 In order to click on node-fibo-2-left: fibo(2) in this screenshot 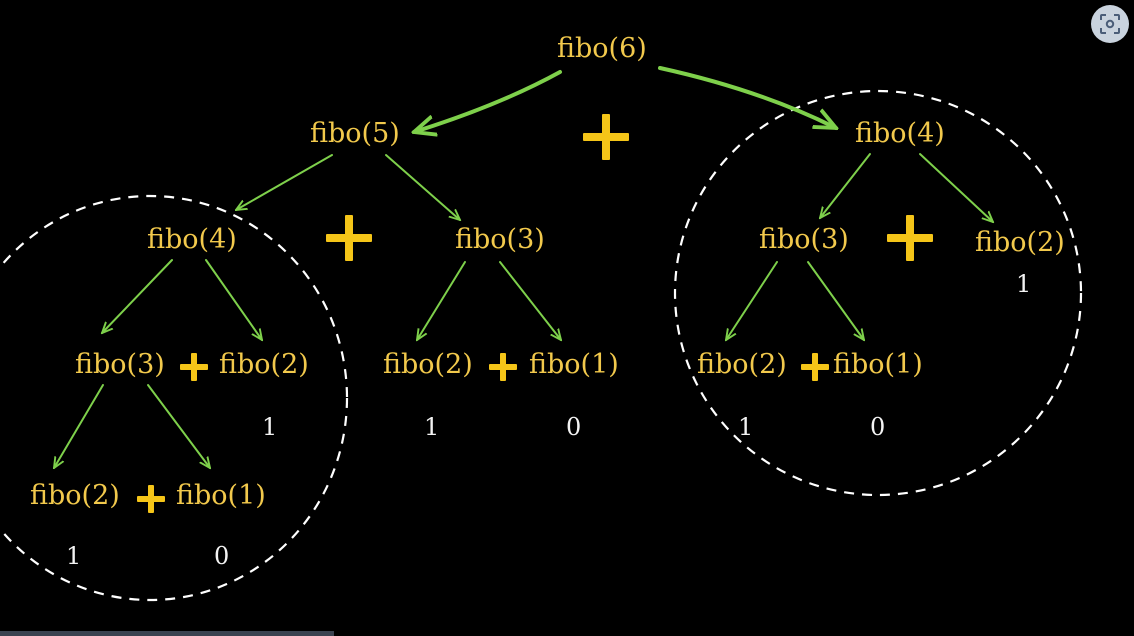, I will do `click(264, 364)`.